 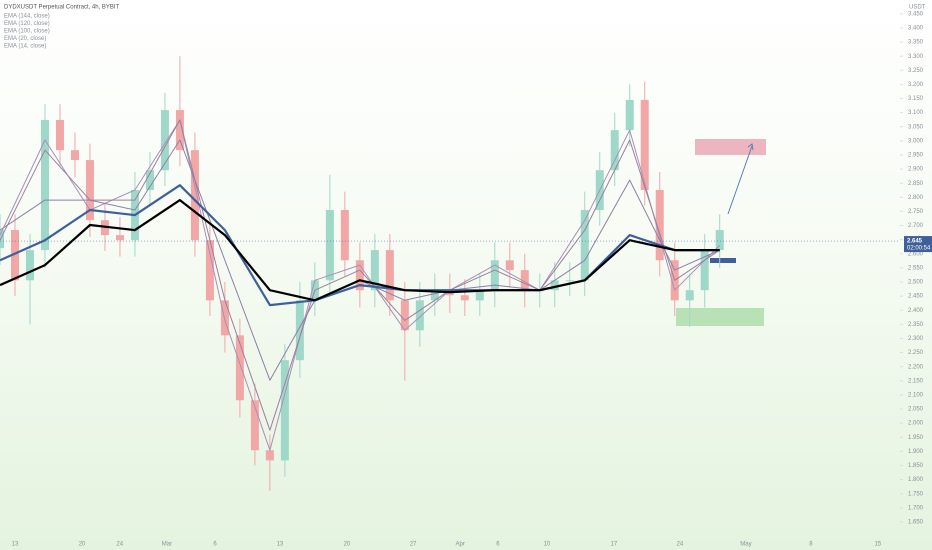 I want to click on y-tick-label: 1.900, so click(x=916, y=452).